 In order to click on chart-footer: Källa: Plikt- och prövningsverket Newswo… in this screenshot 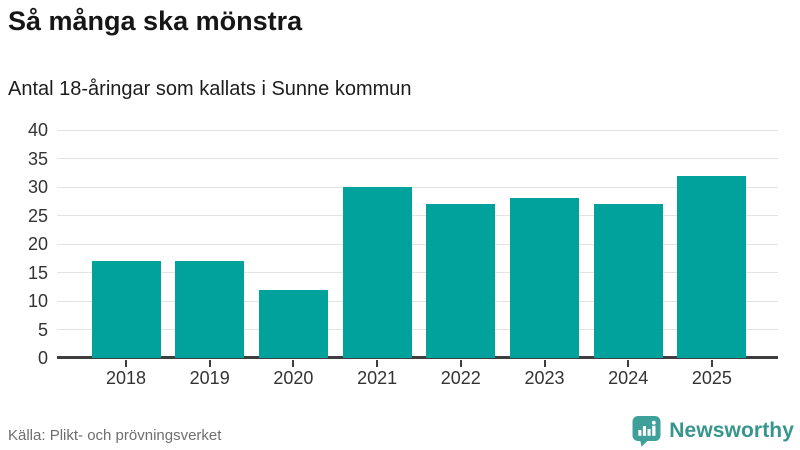, I will do `click(401, 431)`.